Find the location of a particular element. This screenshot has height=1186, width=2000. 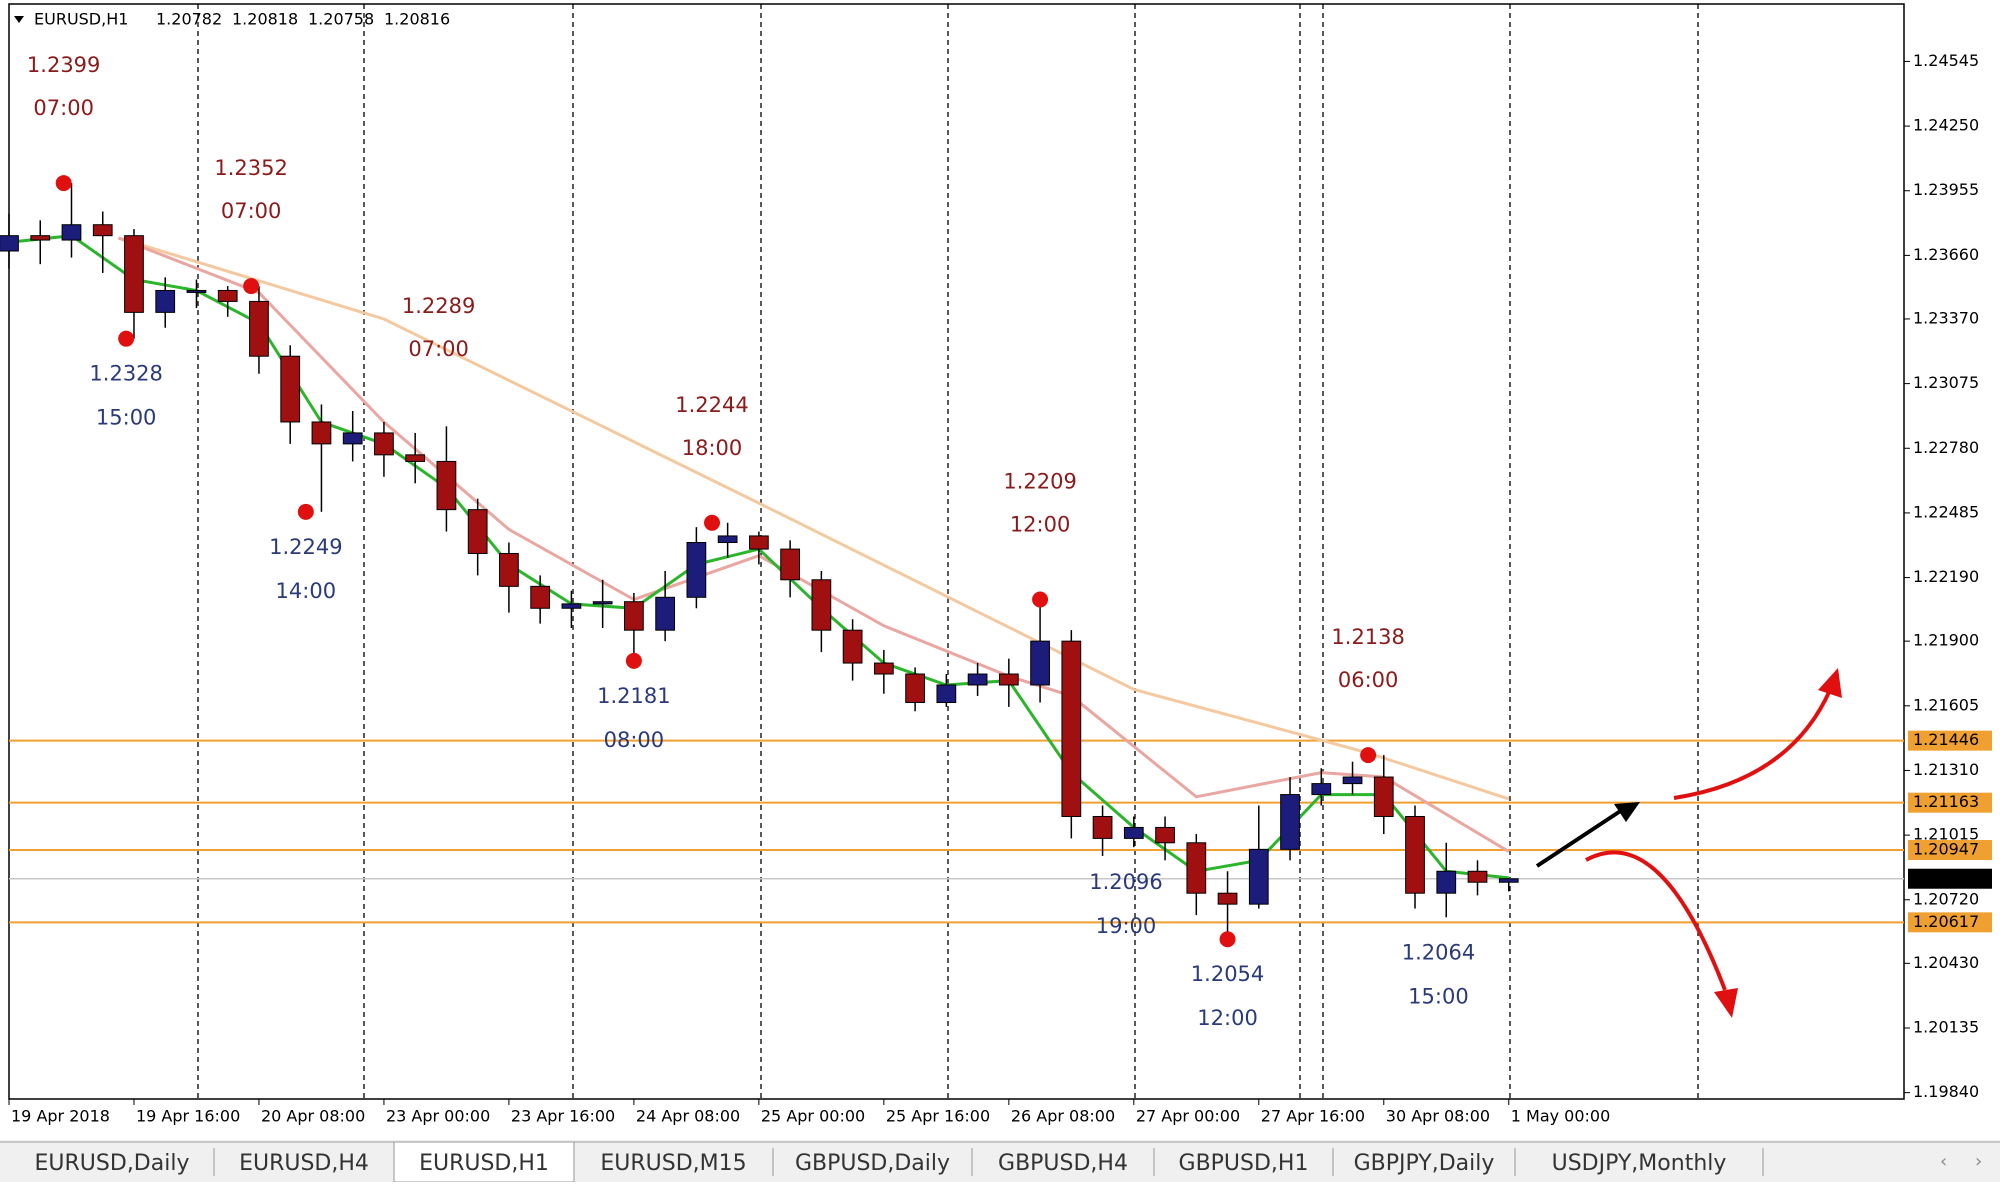

pivot-time: 12:00 is located at coordinates (1040, 524).